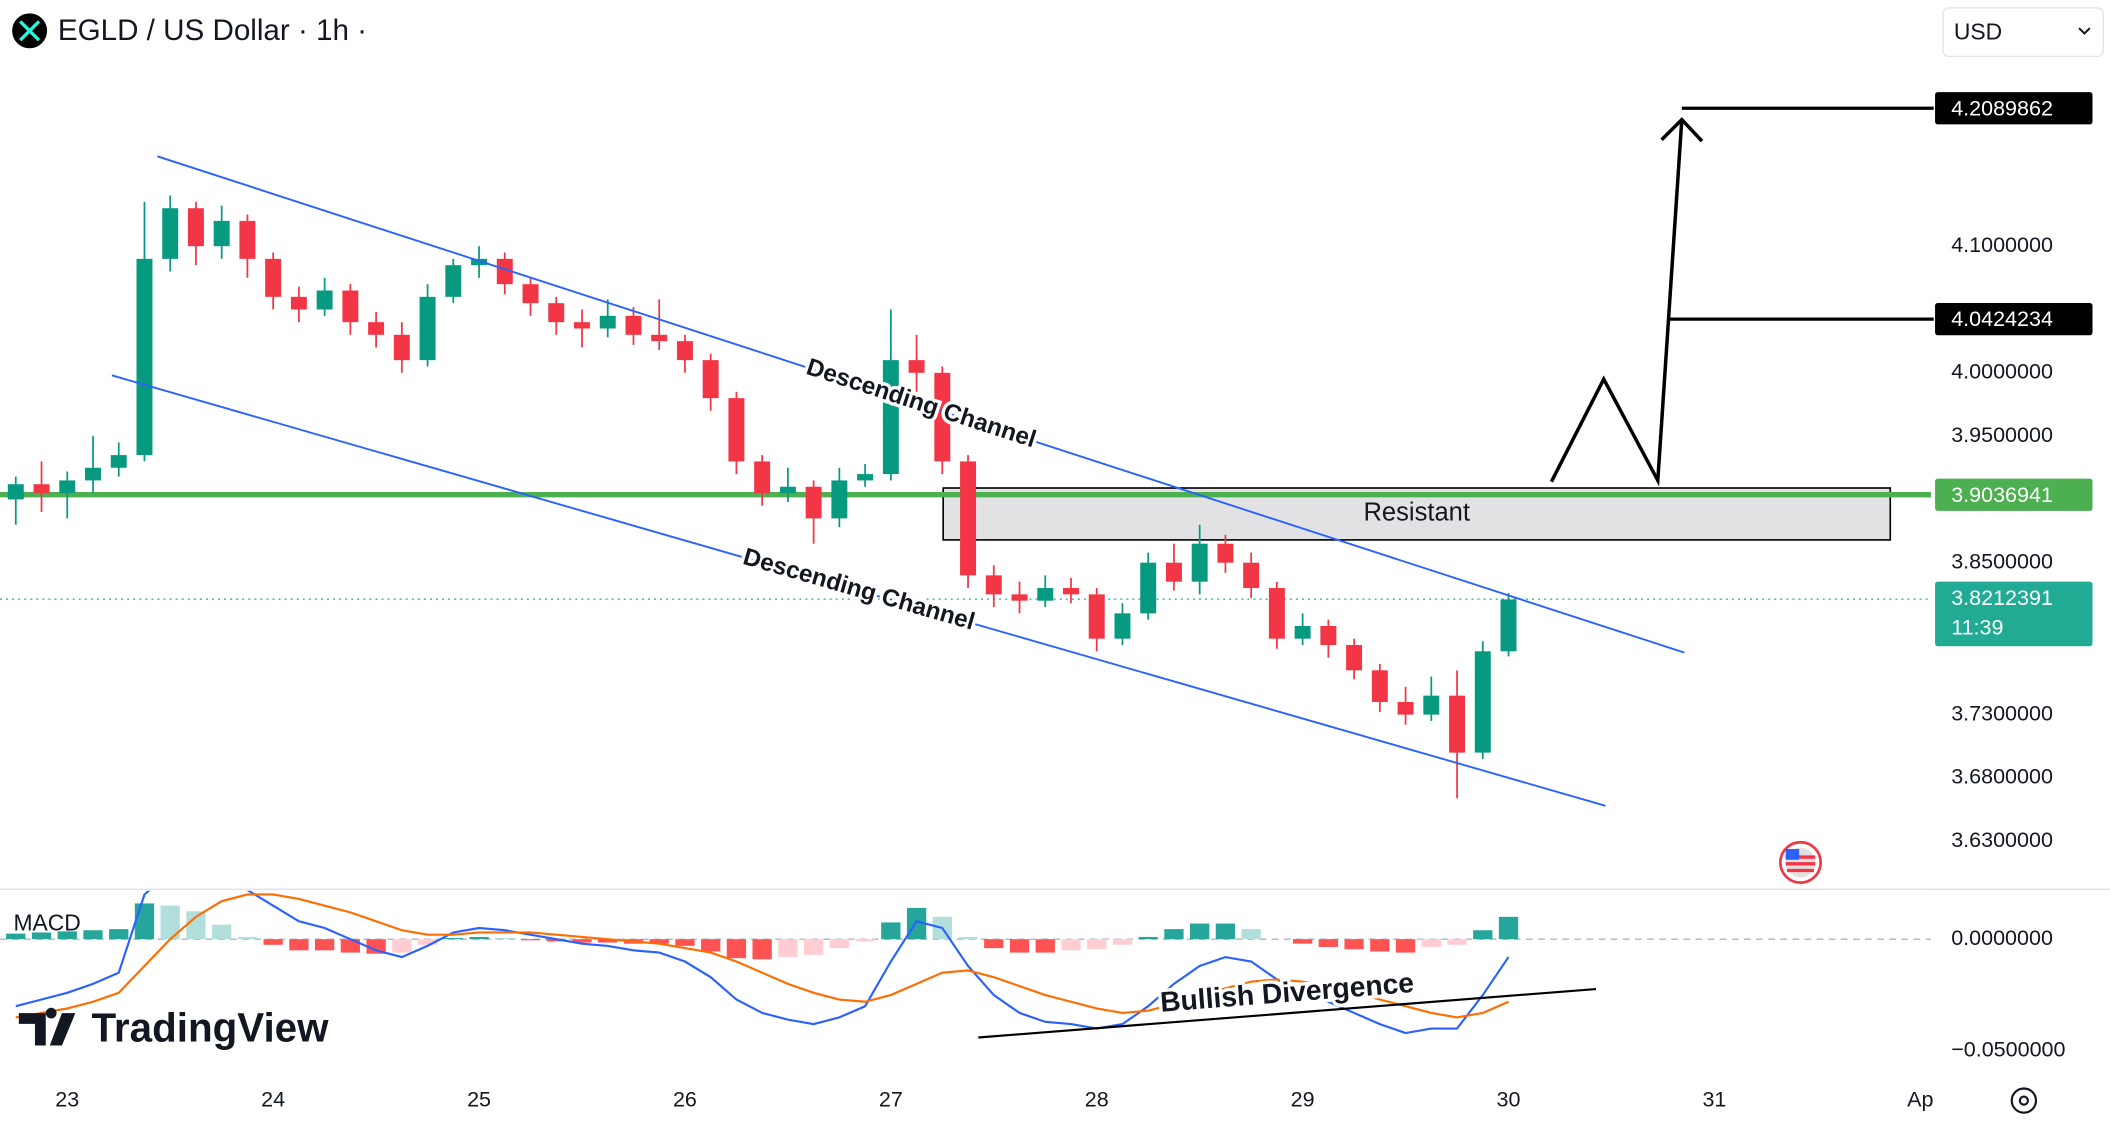 This screenshot has height=1122, width=2110. What do you see at coordinates (67, 1099) in the screenshot?
I see `x-tick-label: 23` at bounding box center [67, 1099].